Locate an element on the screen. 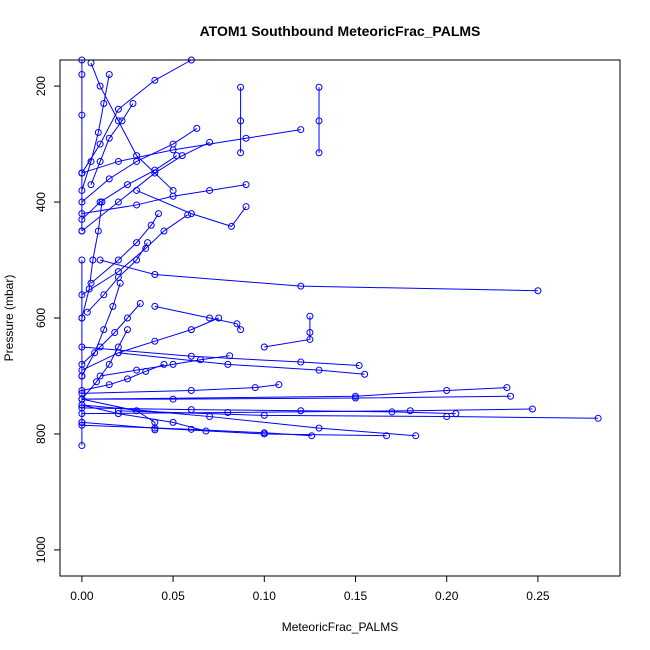 The width and height of the screenshot is (650, 650). y-tick-label: 600 is located at coordinates (41, 318).